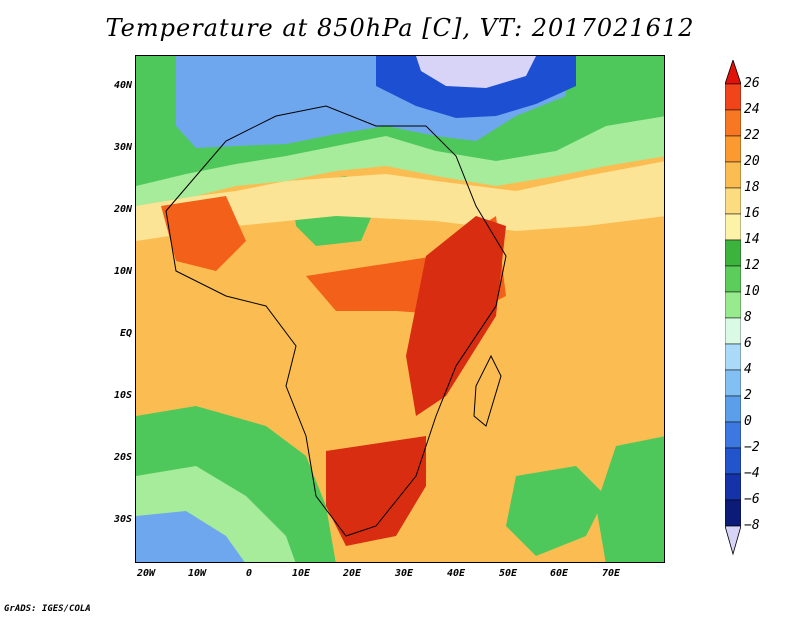  Describe the element at coordinates (122, 85) in the screenshot. I see `lat-tick-40n: 40N` at that location.